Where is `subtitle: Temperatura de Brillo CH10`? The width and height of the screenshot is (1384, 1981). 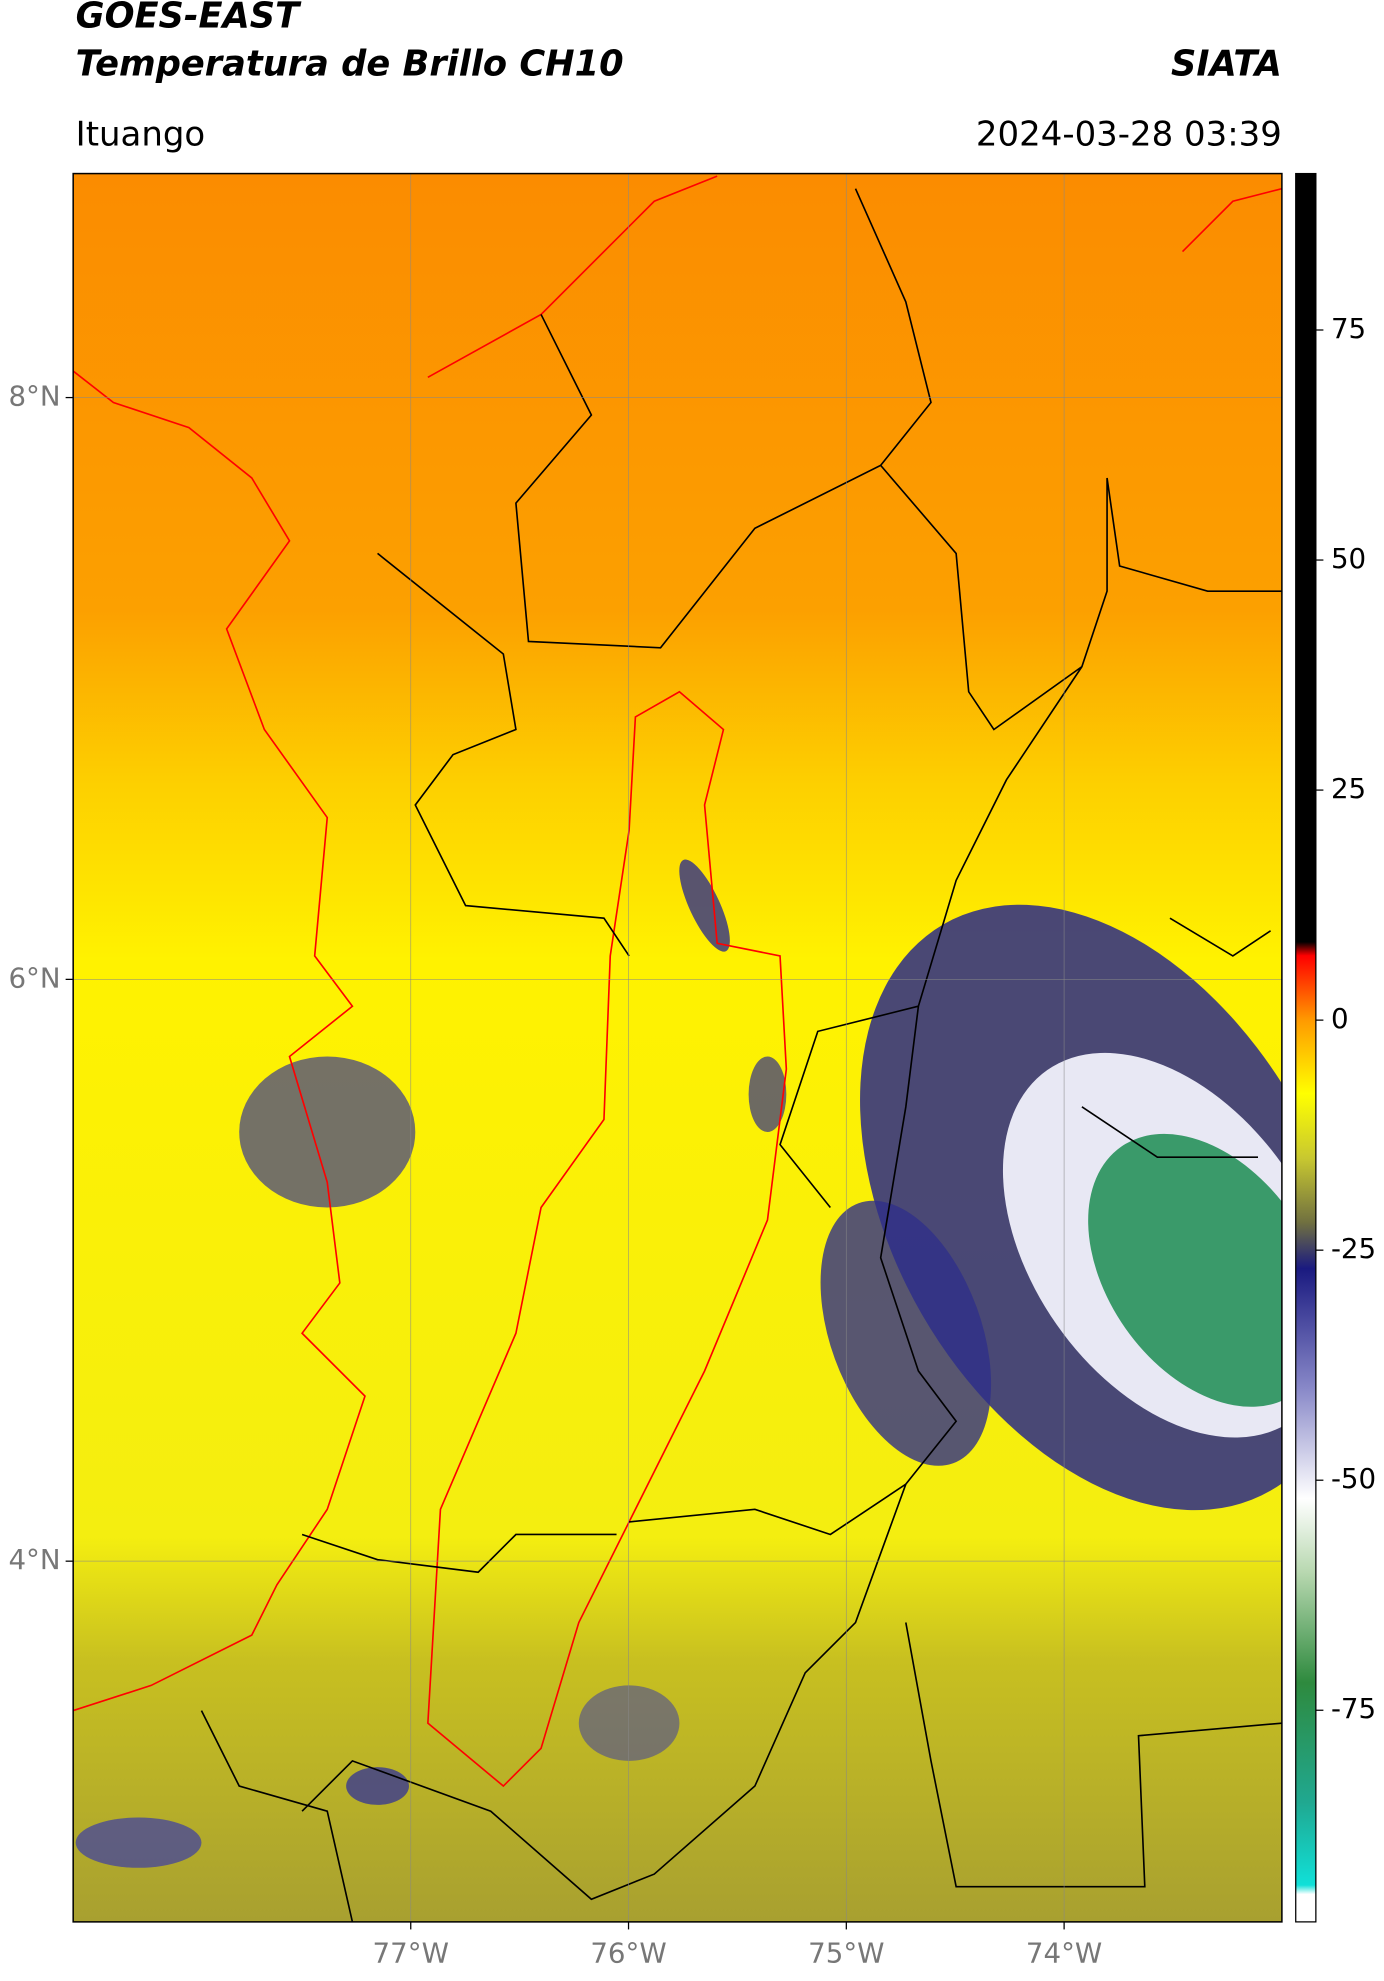 subtitle: Temperatura de Brillo CH10 is located at coordinates (350, 63).